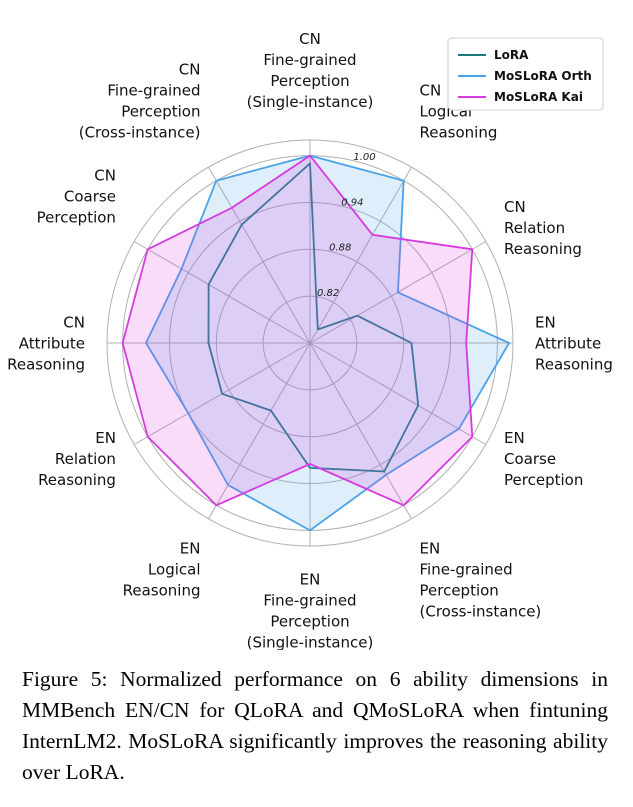 The image size is (633, 807). Describe the element at coordinates (174, 570) in the screenshot. I see `axis-label: Logical` at that location.